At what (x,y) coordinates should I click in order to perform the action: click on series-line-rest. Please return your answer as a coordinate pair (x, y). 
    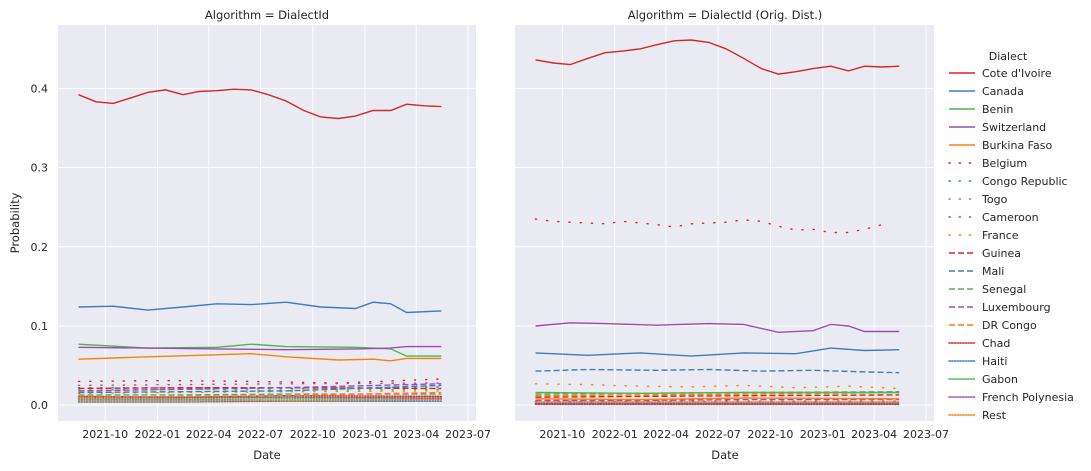
    Looking at the image, I should click on (259, 400).